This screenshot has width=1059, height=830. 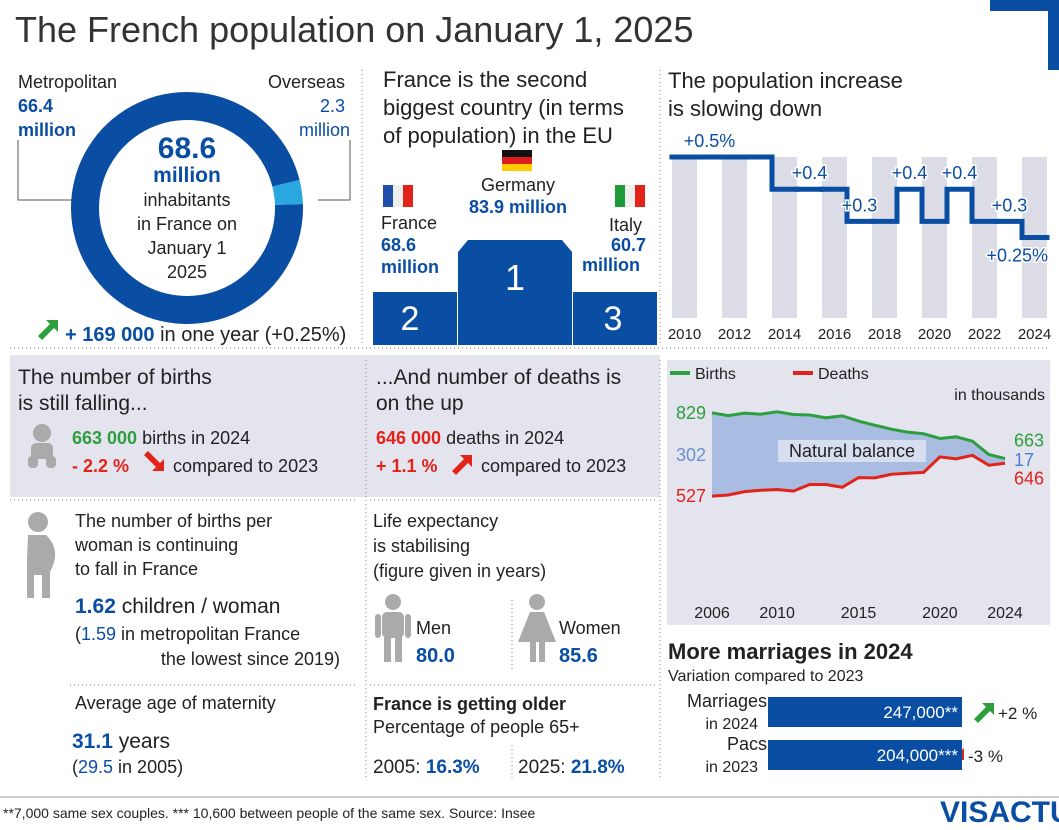 I want to click on label: 31.1 years, so click(x=121, y=741).